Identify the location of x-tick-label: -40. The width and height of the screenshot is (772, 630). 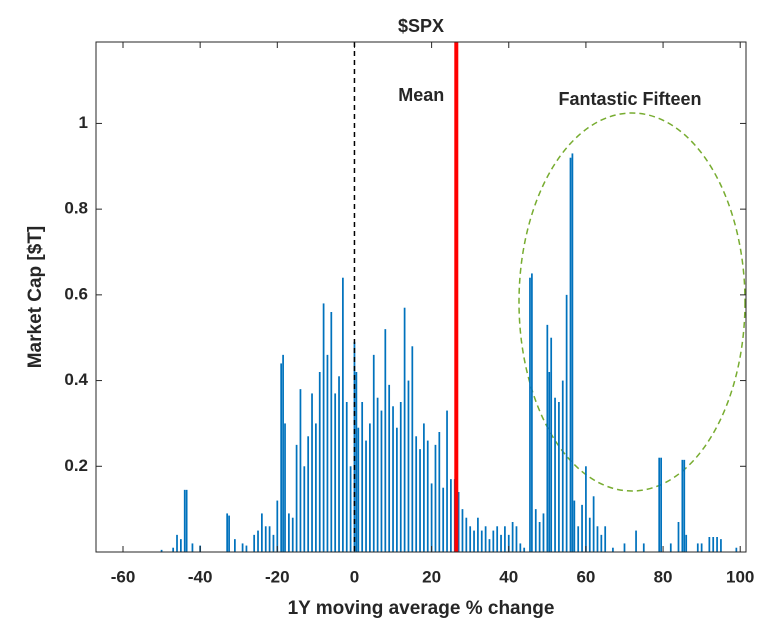
(200, 576).